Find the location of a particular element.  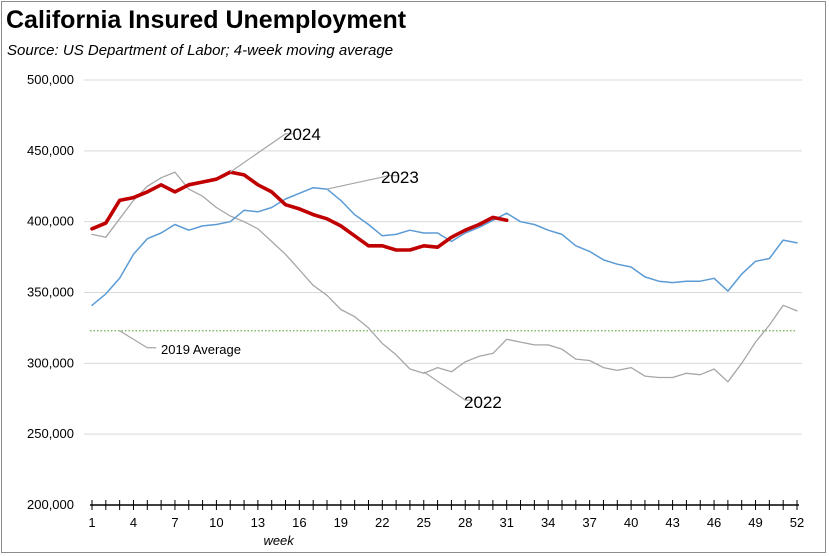

y-tick-label: 400,000 is located at coordinates (50, 221).